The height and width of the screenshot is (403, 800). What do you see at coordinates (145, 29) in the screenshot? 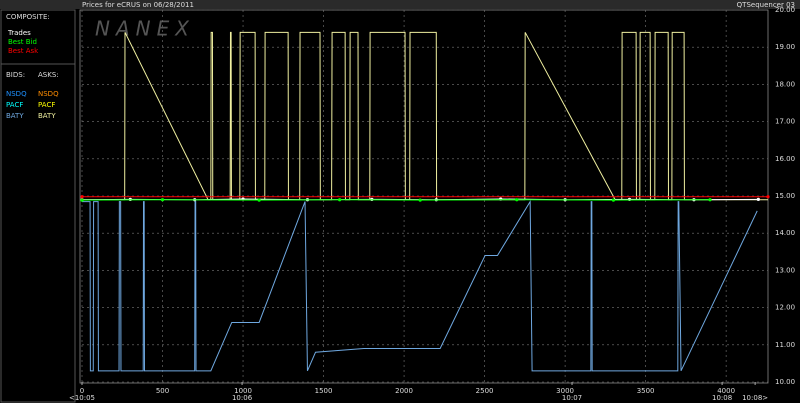
I see `watermark: NANEX` at bounding box center [145, 29].